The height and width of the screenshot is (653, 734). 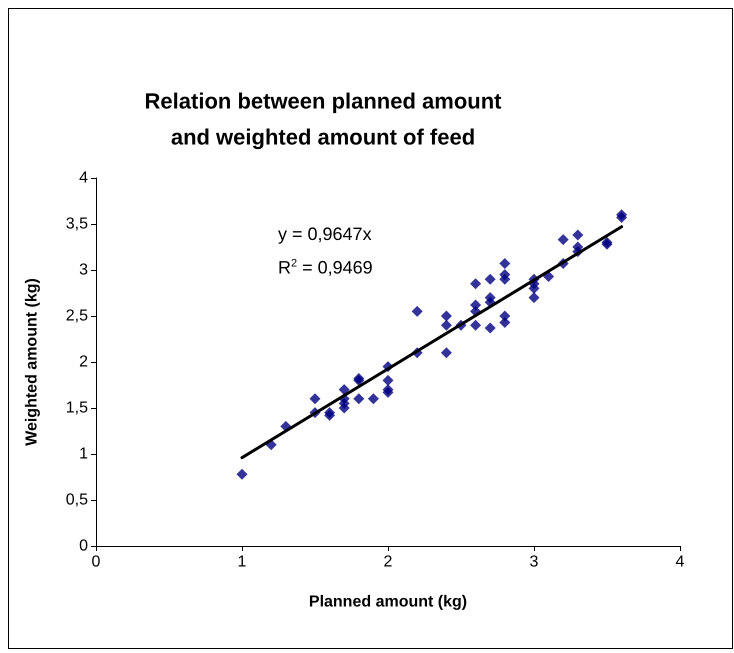 I want to click on y-tick-label: 3,5, so click(x=77, y=224).